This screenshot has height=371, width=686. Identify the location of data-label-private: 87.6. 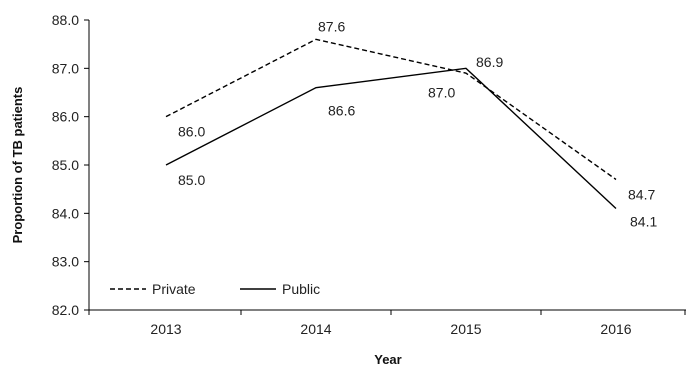
(331, 26).